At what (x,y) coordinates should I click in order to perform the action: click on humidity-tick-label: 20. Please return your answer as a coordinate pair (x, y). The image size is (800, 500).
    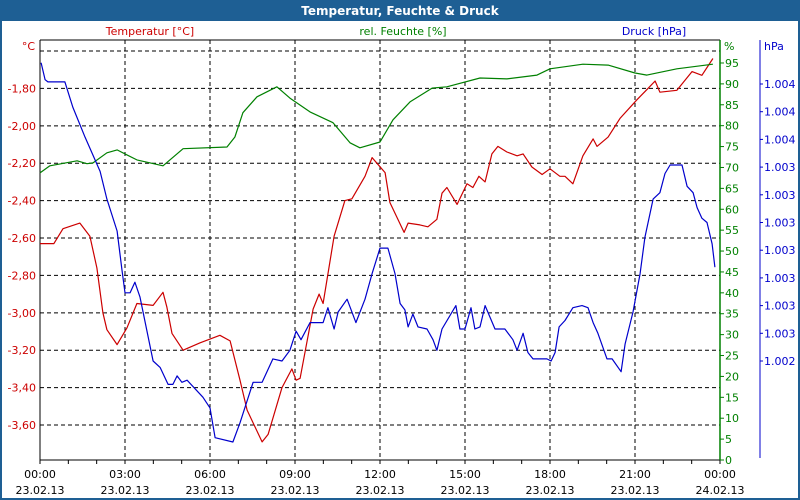
    Looking at the image, I should click on (732, 376).